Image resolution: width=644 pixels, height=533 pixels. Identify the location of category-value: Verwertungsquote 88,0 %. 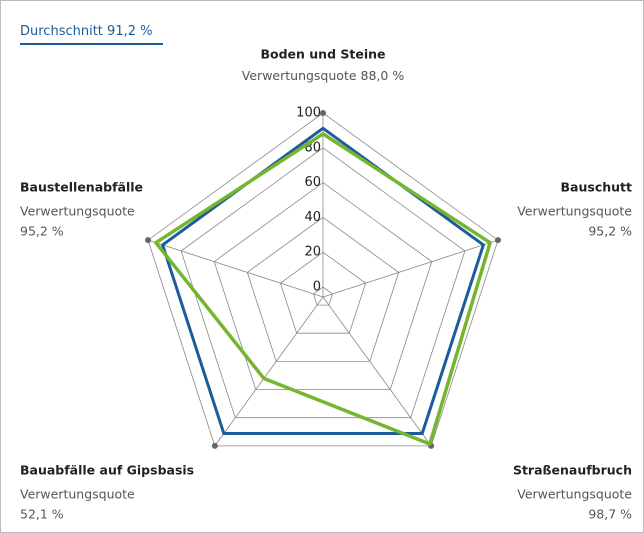
(323, 75).